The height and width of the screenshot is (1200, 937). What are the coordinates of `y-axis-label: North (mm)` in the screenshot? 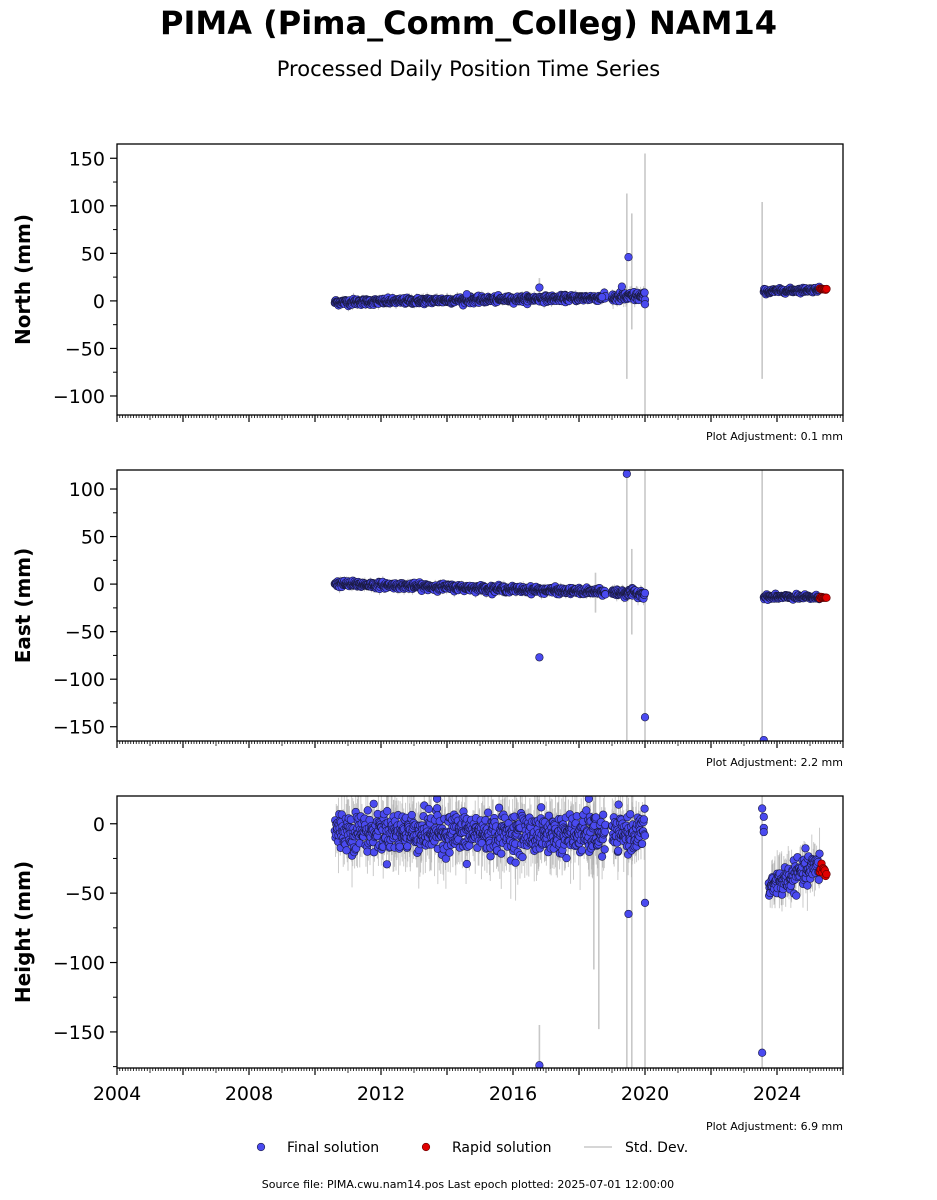 It's located at (23, 279).